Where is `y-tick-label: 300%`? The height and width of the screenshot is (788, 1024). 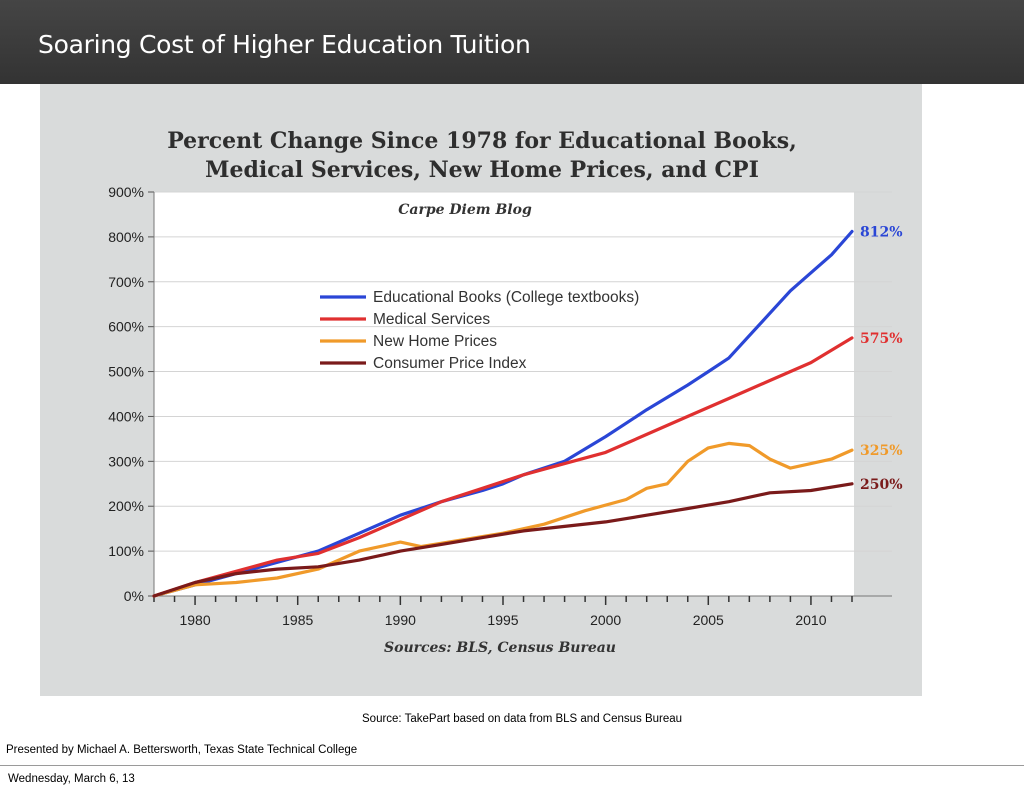 y-tick-label: 300% is located at coordinates (126, 461).